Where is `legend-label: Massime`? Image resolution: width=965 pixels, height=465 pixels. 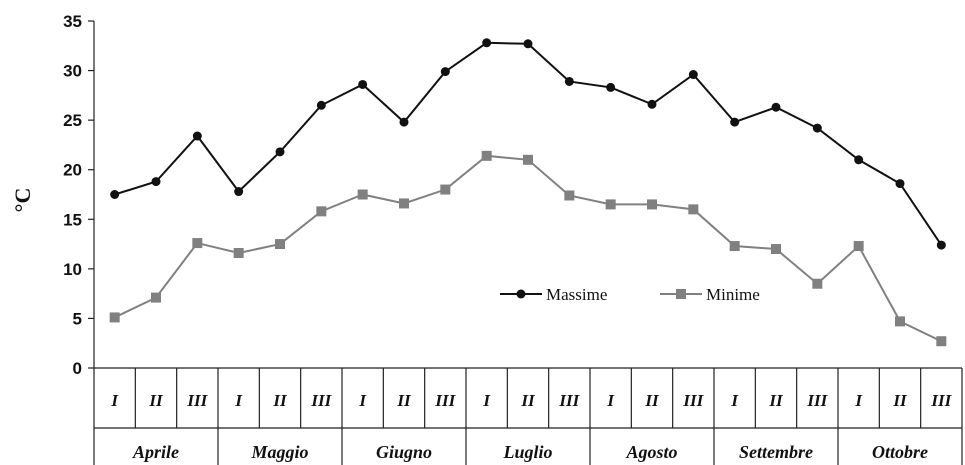 legend-label: Massime is located at coordinates (576, 294).